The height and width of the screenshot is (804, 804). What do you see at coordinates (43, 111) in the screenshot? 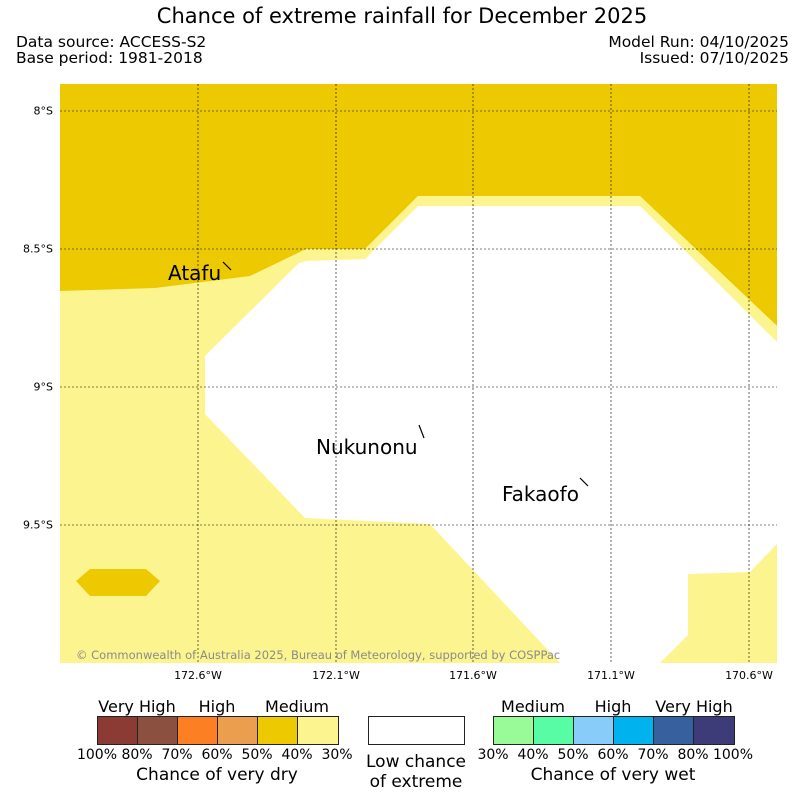
I see `lat-label: 8°S` at bounding box center [43, 111].